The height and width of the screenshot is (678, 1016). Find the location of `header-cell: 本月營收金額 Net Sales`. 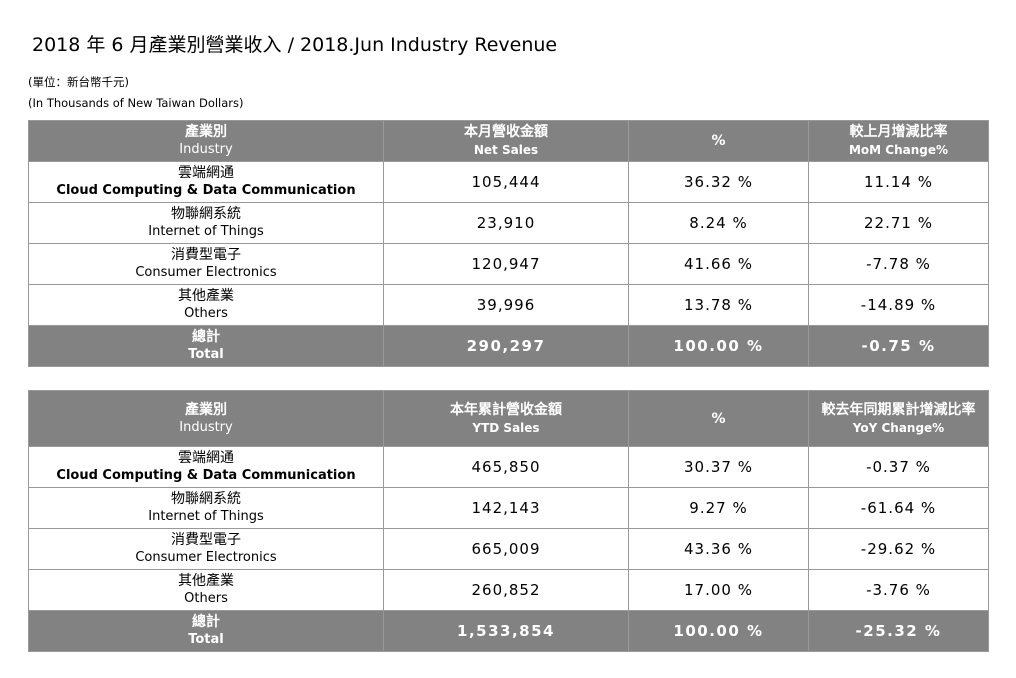

header-cell: 本月營收金額 Net Sales is located at coordinates (506, 141).